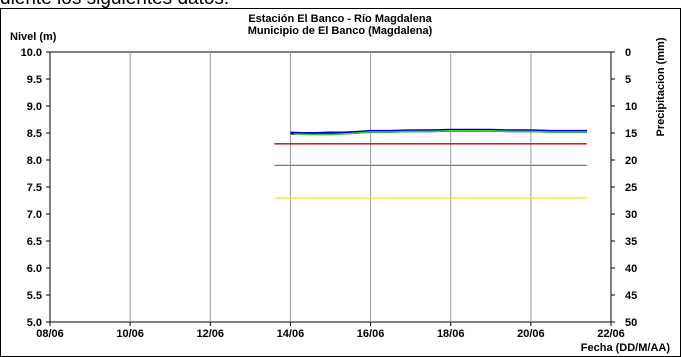  Describe the element at coordinates (34, 188) in the screenshot. I see `y-tick-label: 7.5` at that location.